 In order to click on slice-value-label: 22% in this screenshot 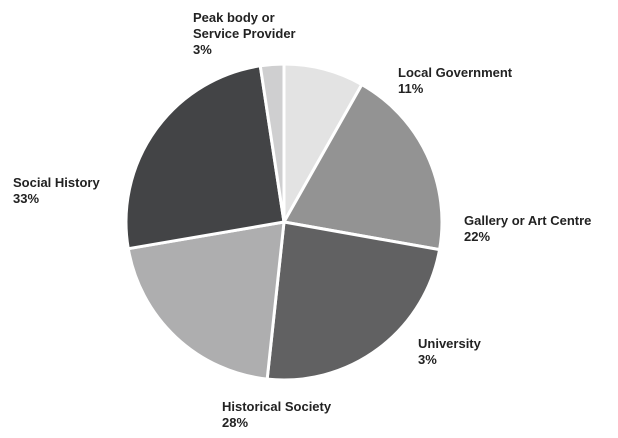, I will do `click(477, 236)`.